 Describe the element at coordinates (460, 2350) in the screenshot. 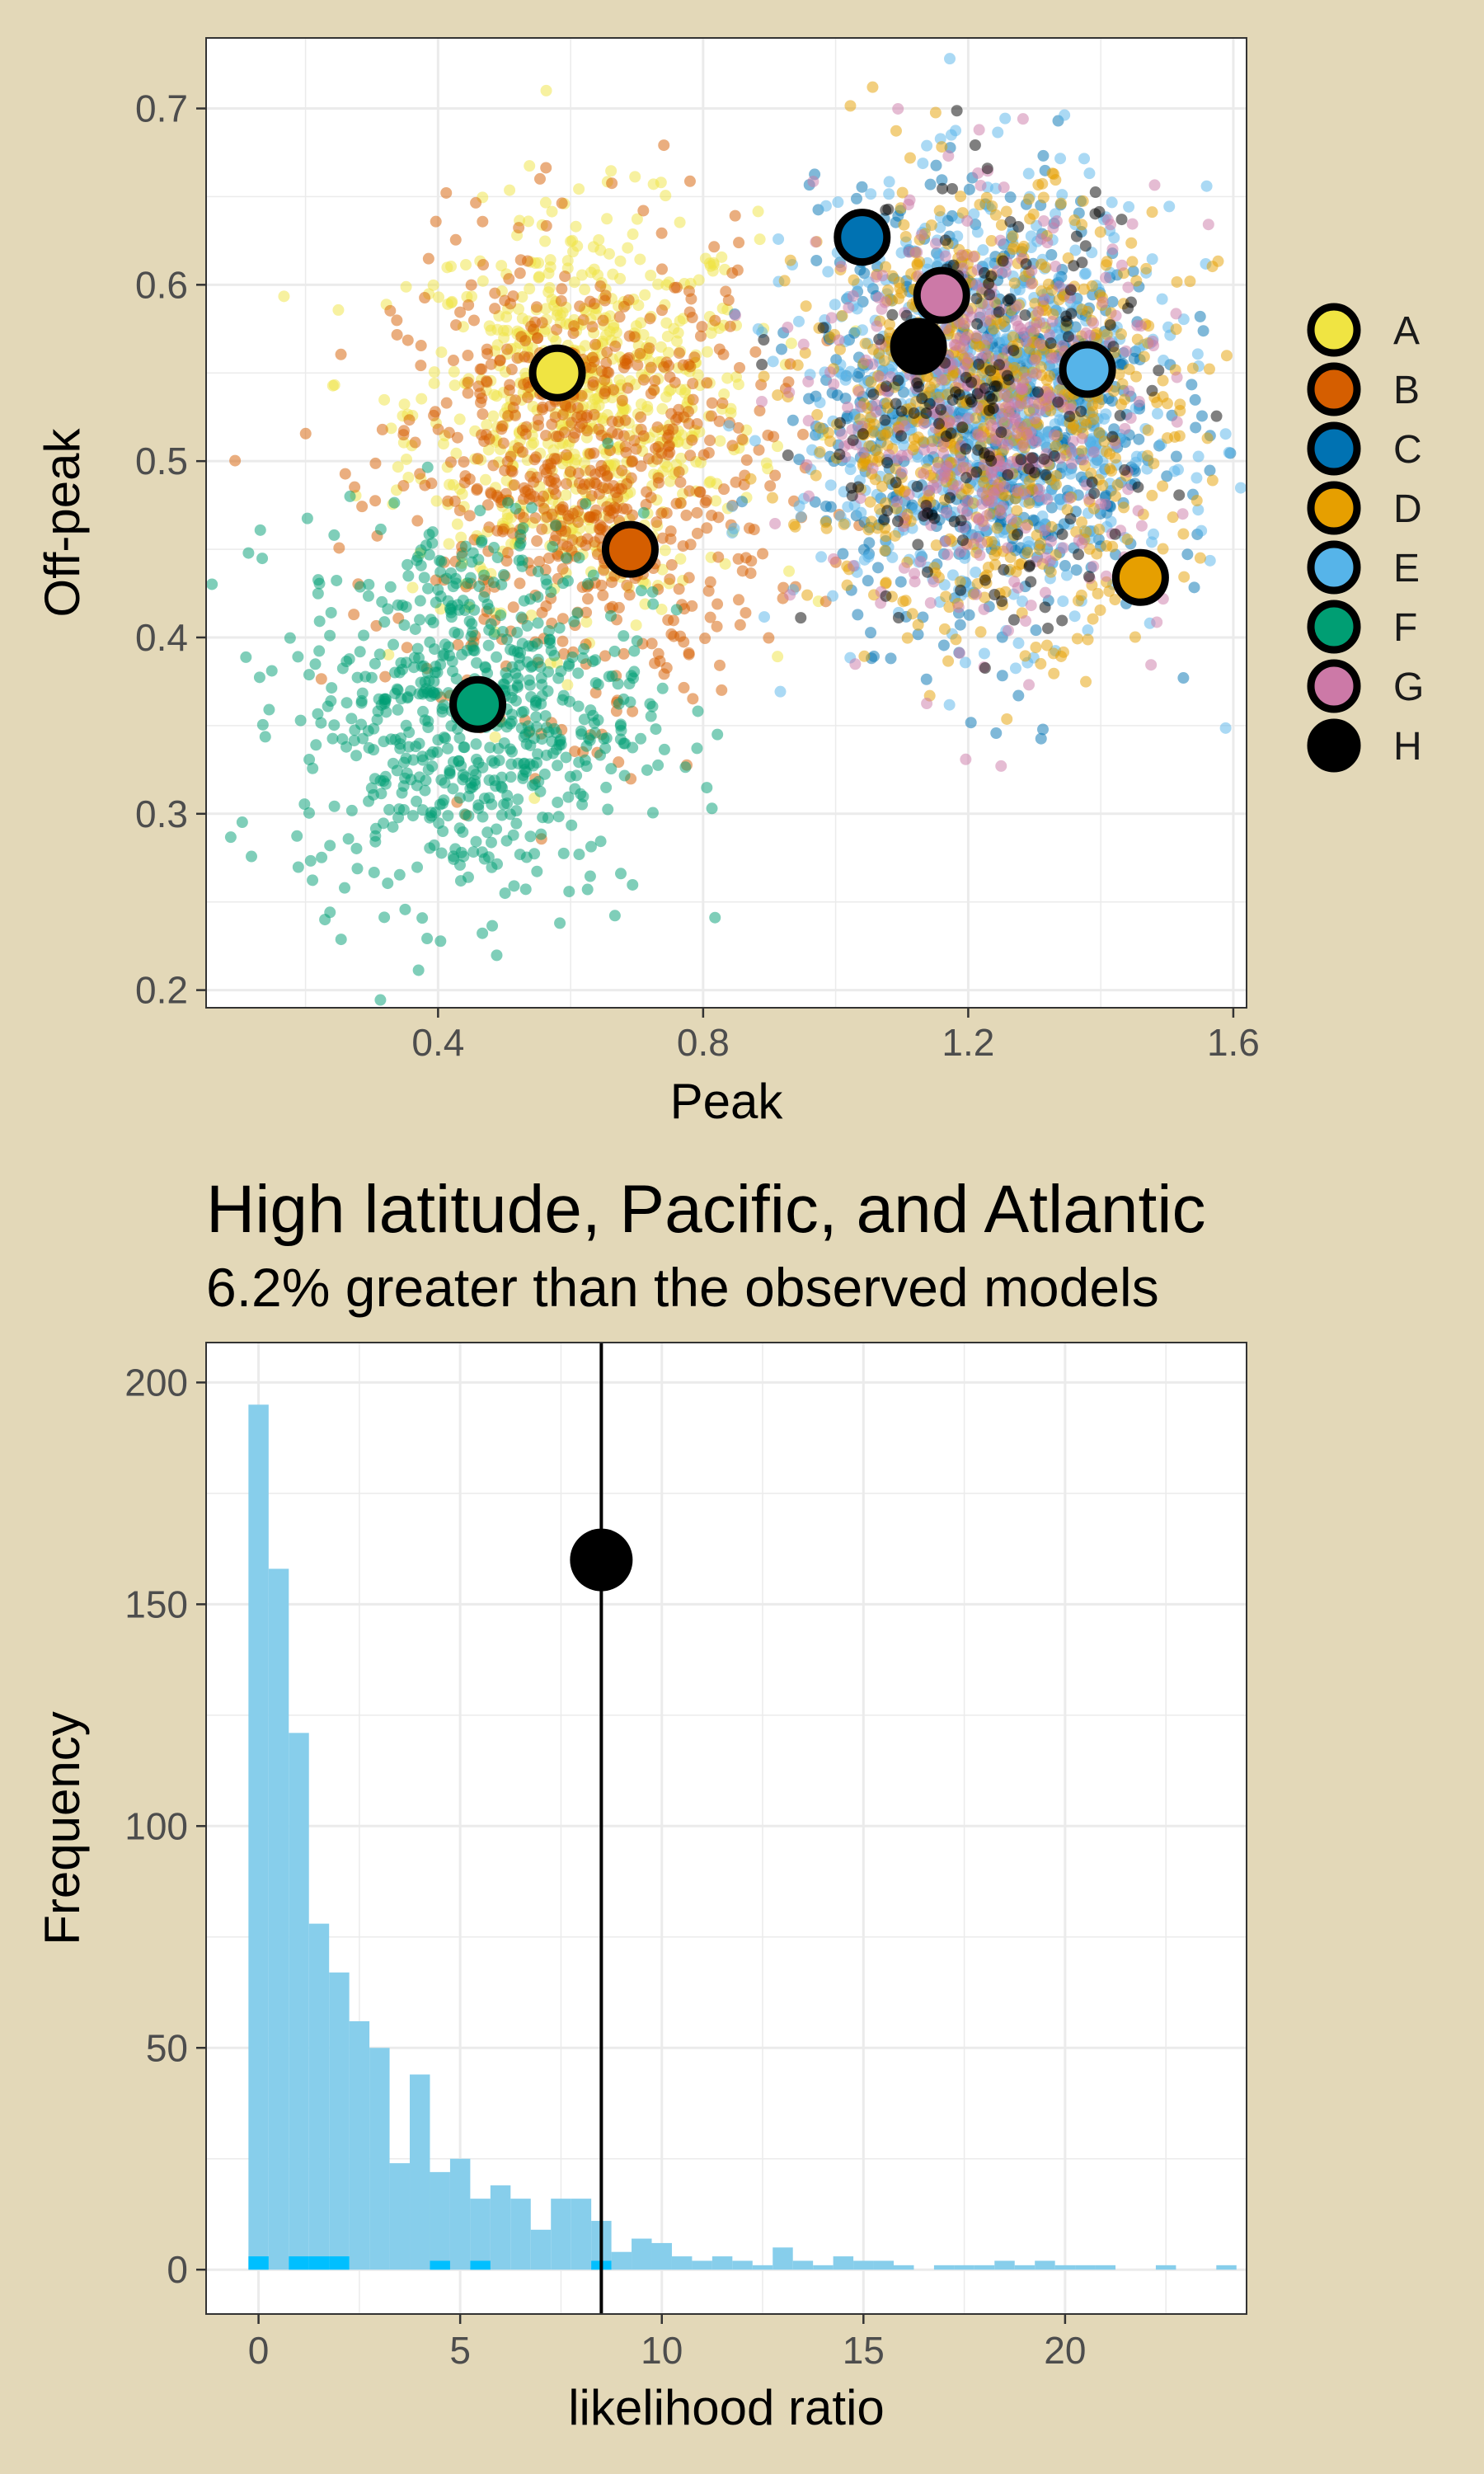

I see `histogram-x-tick-label: 5` at that location.